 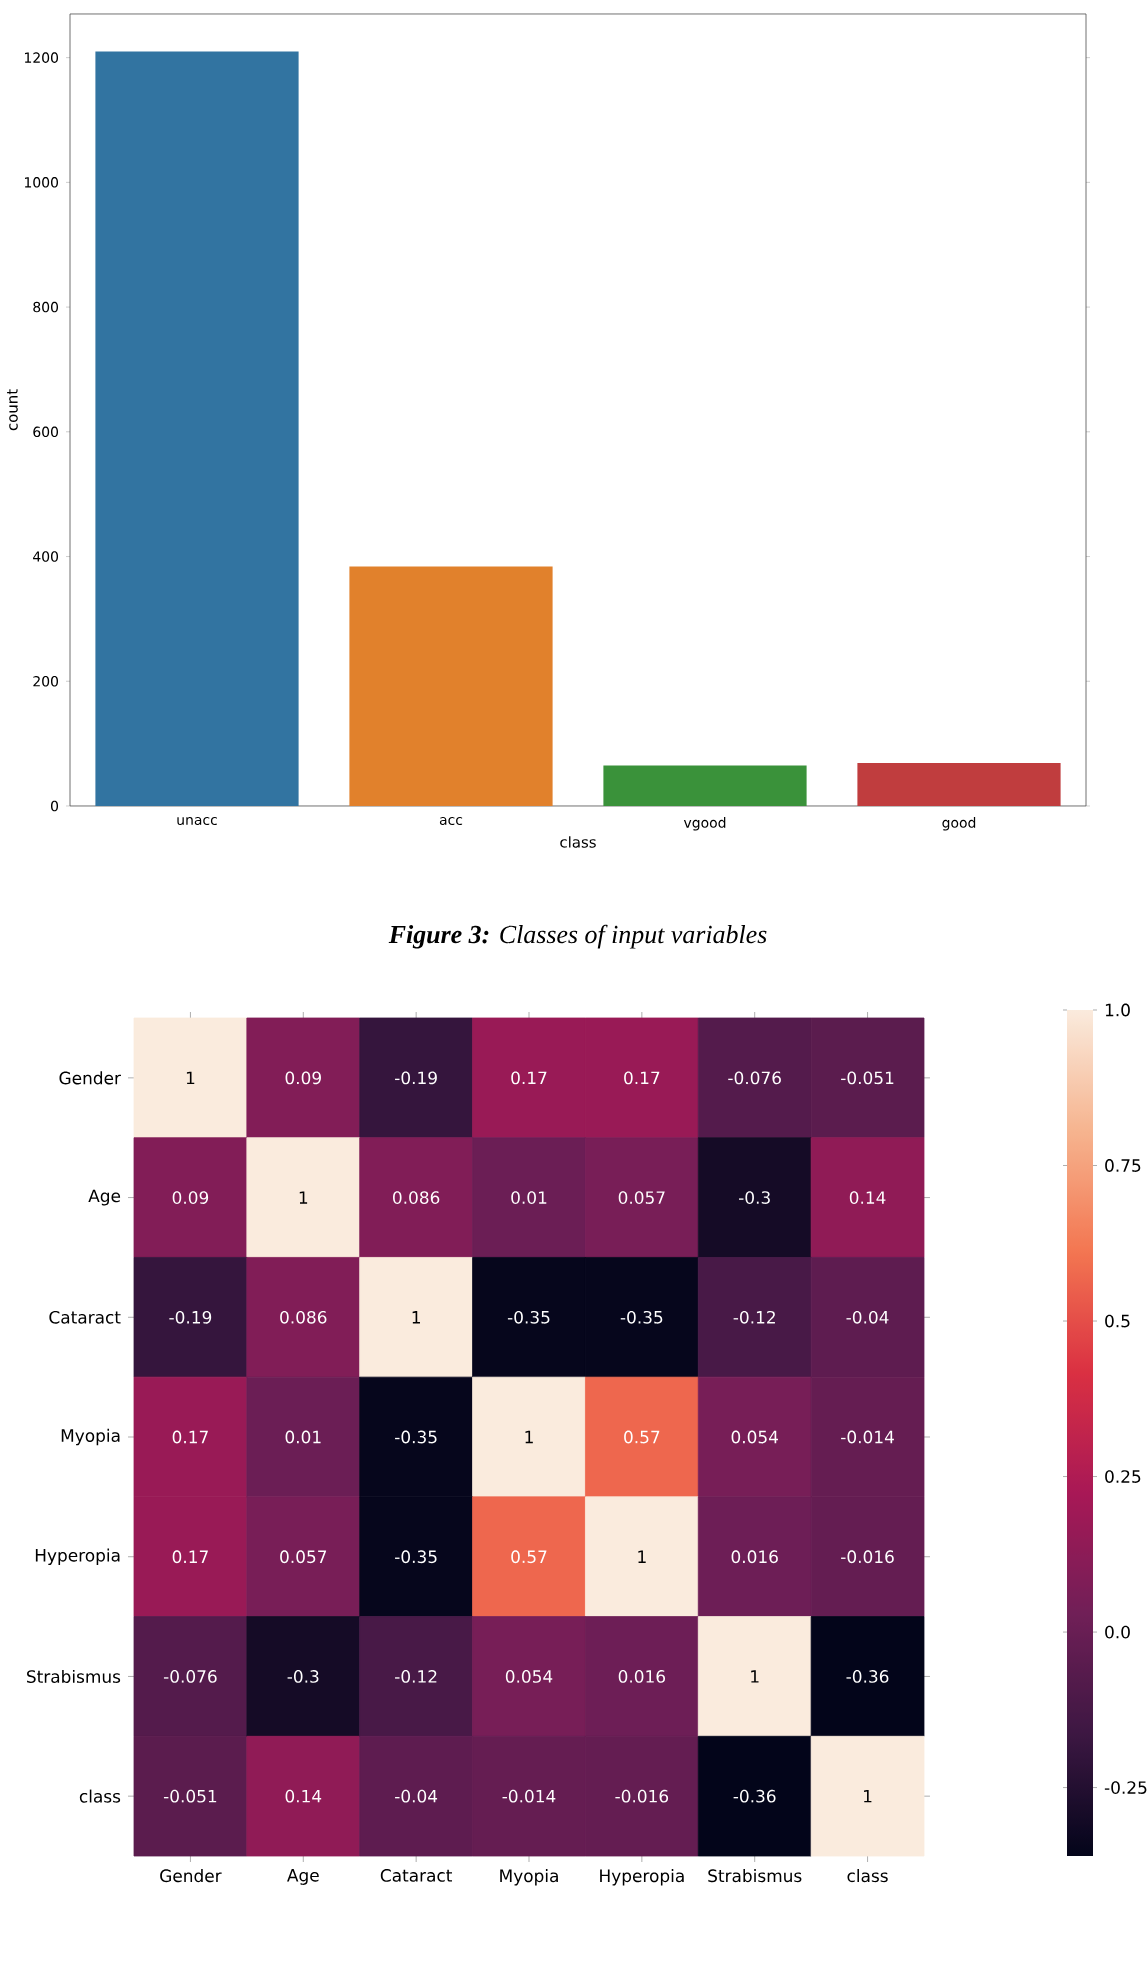 What do you see at coordinates (867, 1876) in the screenshot?
I see `x-tick-label: class` at bounding box center [867, 1876].